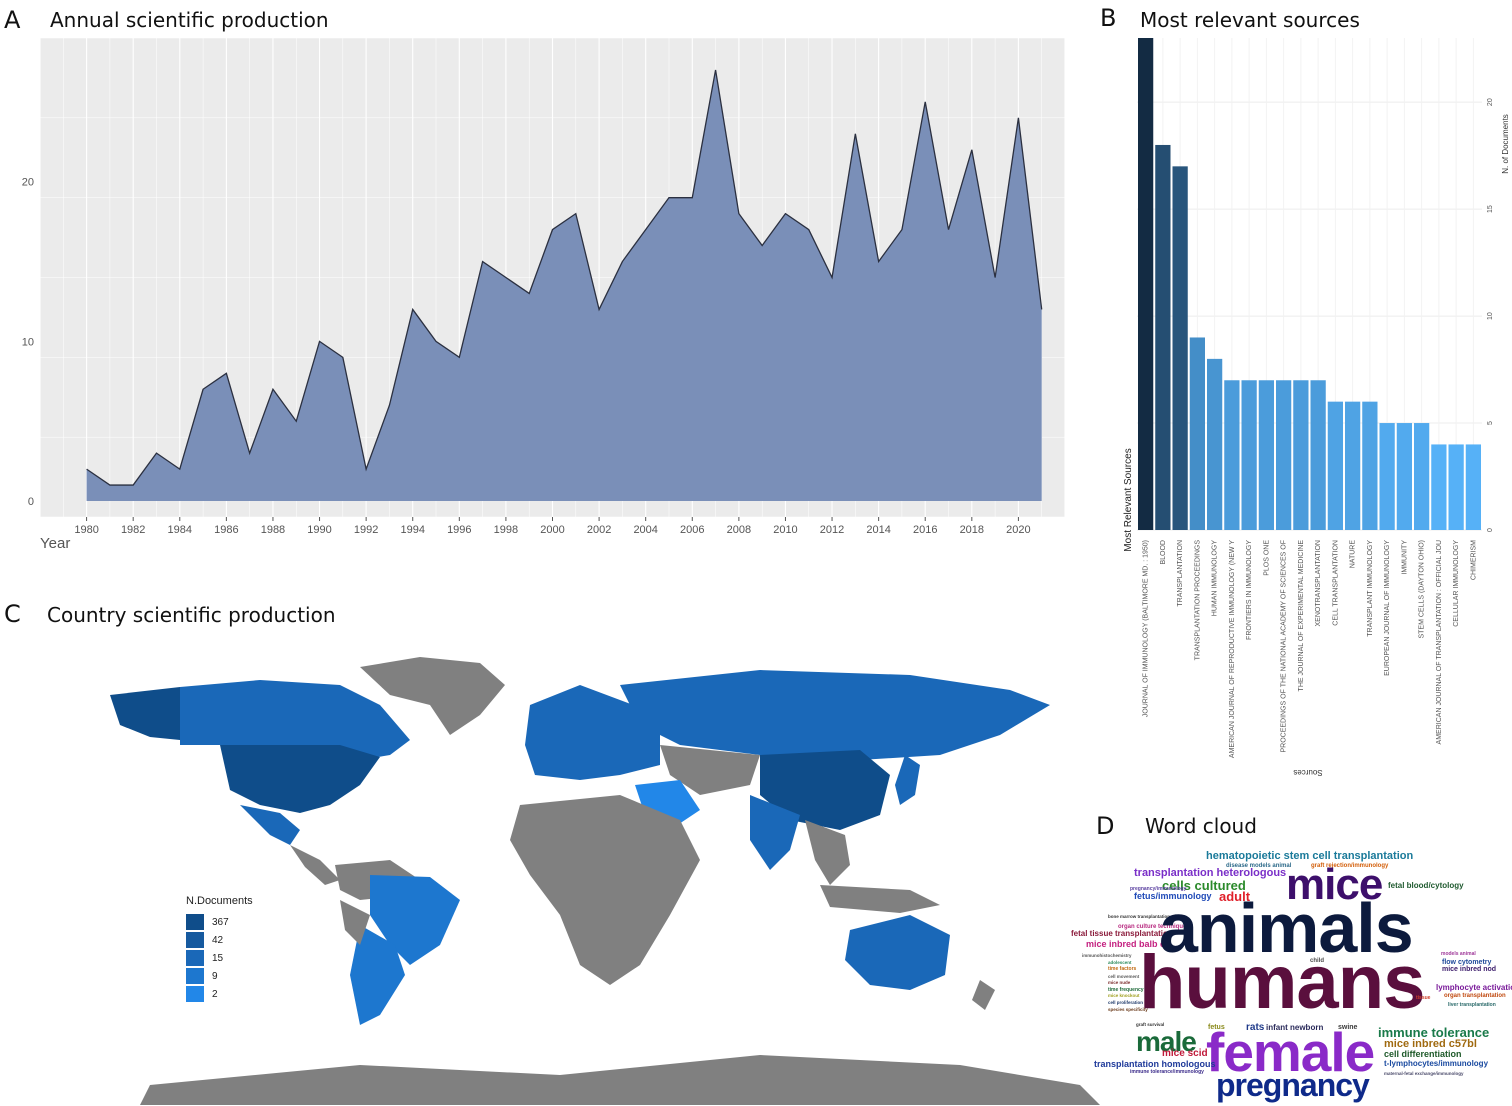 The width and height of the screenshot is (1512, 1106). I want to click on panel-title-a: Annual scientific production, so click(189, 20).